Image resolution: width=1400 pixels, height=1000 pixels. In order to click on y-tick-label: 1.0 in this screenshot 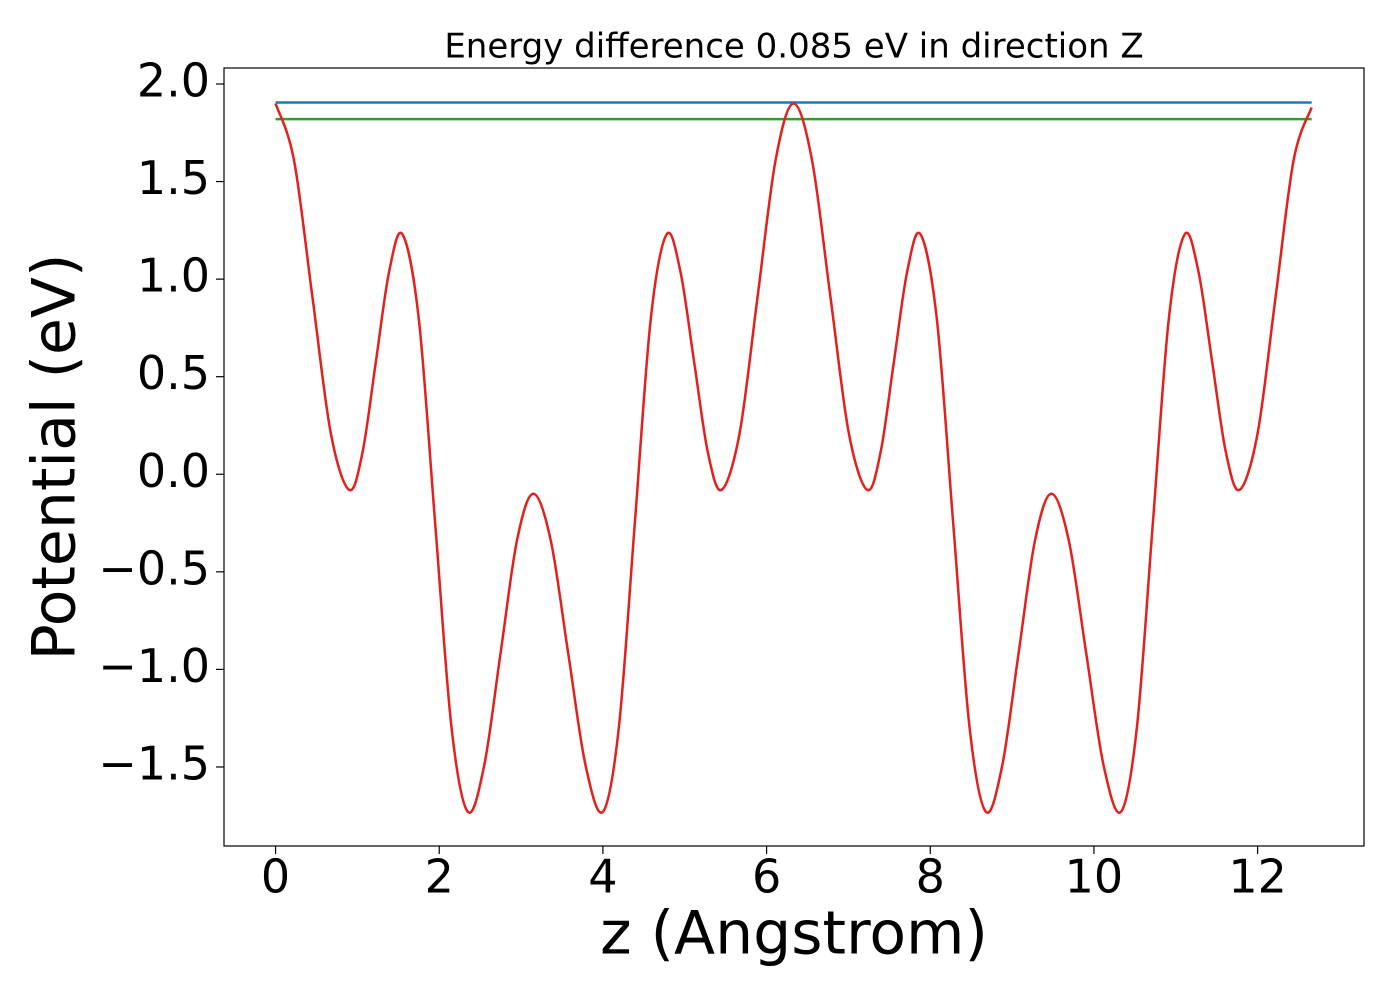, I will do `click(173, 276)`.